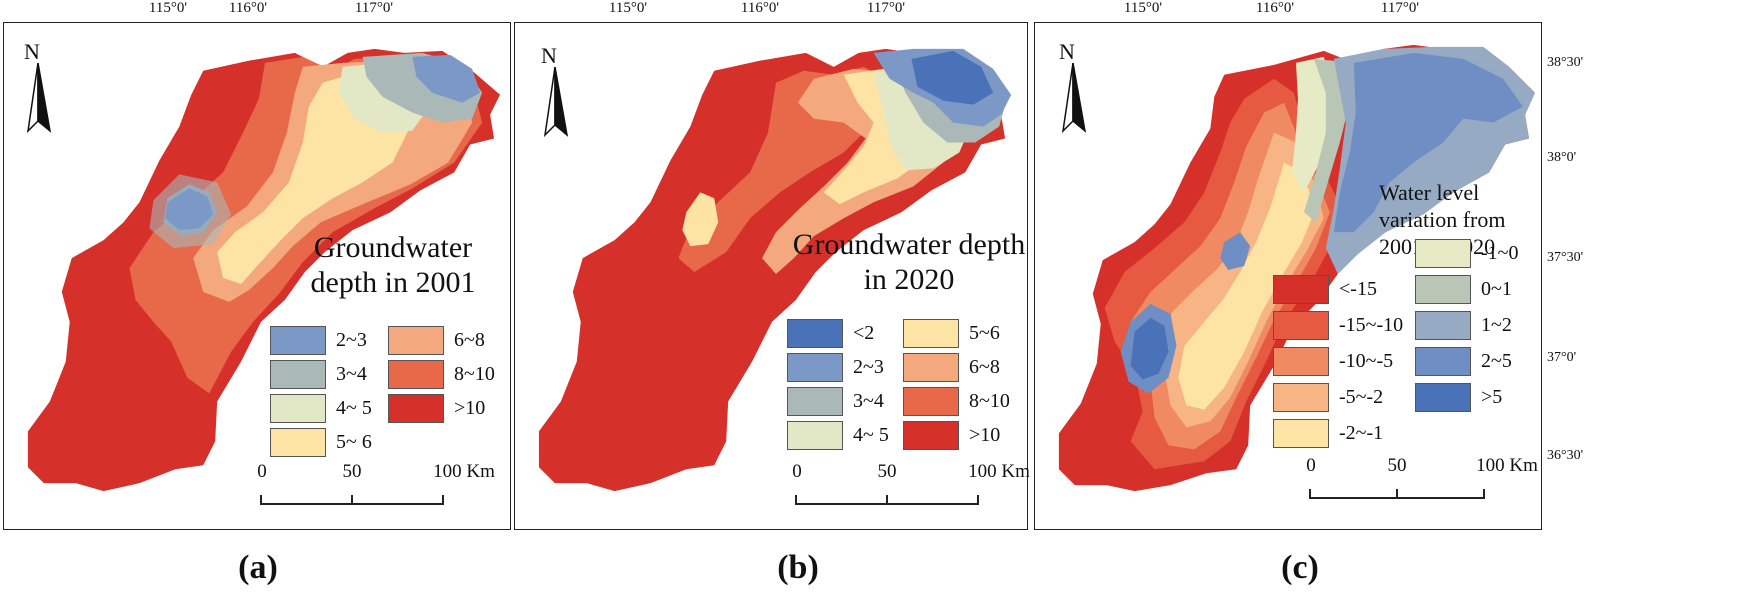  I want to click on lon-tick-117-a: 117°0', so click(374, 8).